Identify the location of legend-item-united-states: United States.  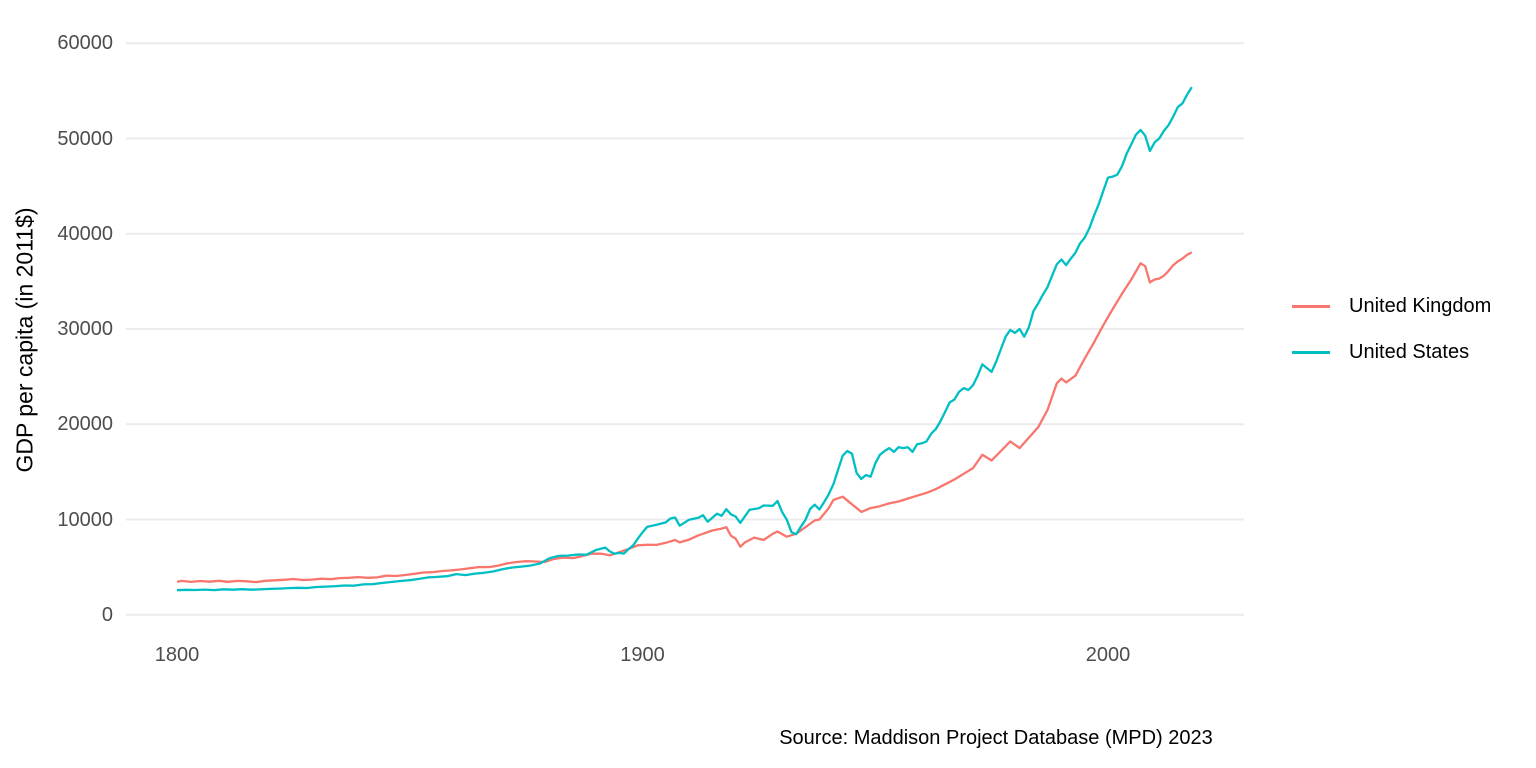
(1391, 352).